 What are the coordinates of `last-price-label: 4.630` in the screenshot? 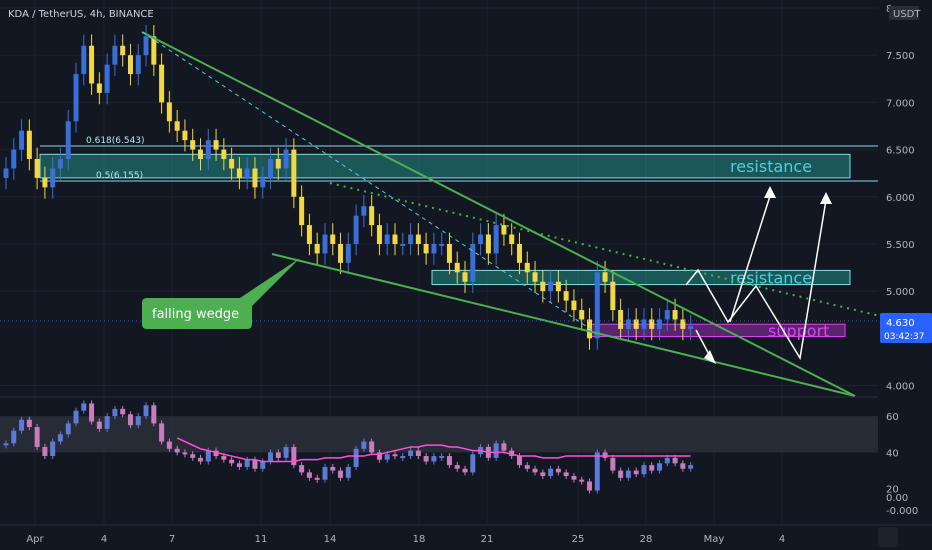 It's located at (900, 323).